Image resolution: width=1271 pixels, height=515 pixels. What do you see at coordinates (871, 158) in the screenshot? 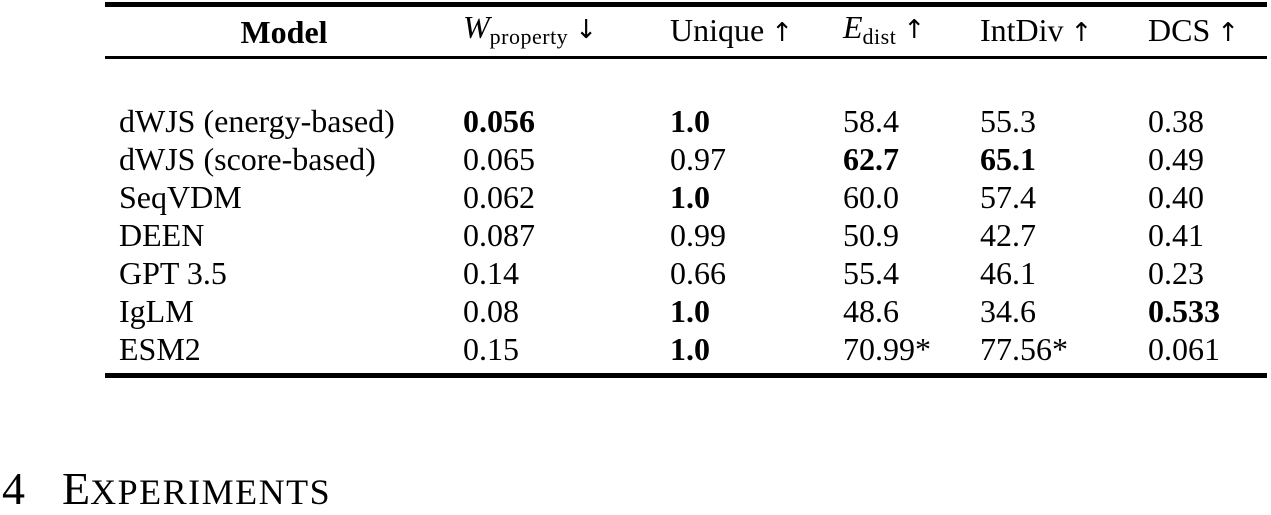
I see `metric-value: 62.7` at bounding box center [871, 158].